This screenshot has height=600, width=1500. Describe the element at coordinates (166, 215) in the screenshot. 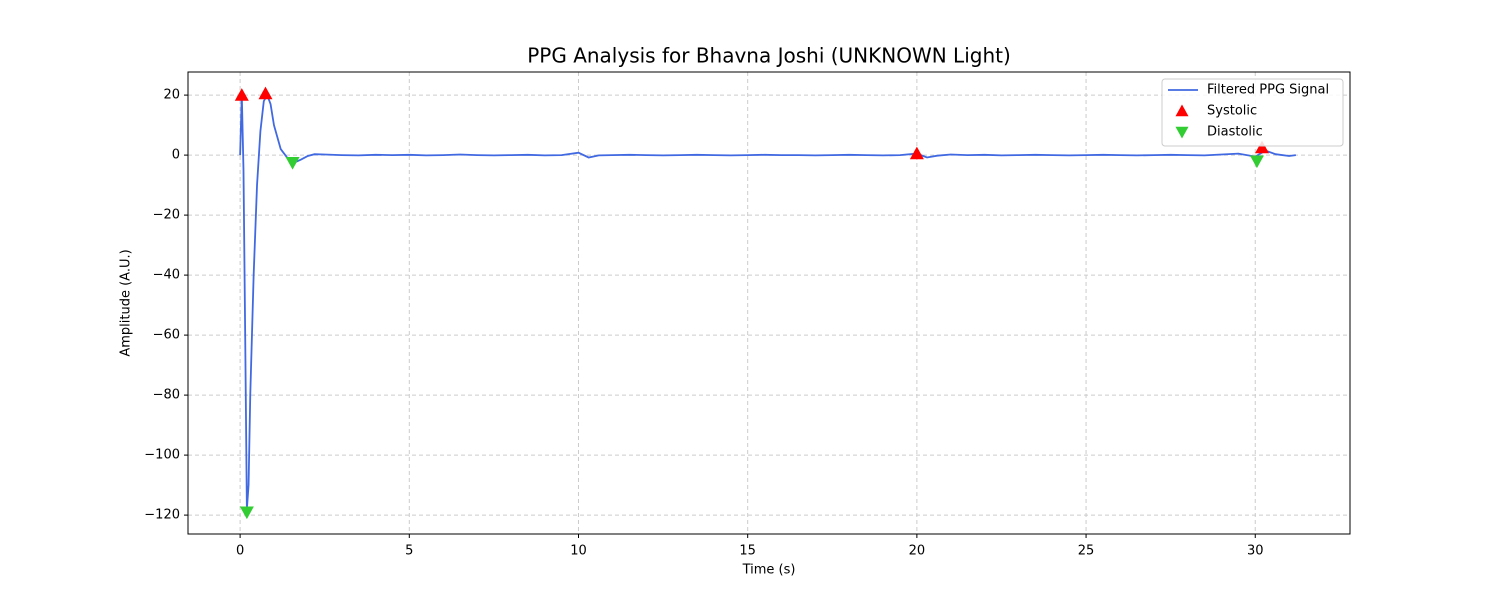

I see `y-tick-label: −20` at that location.